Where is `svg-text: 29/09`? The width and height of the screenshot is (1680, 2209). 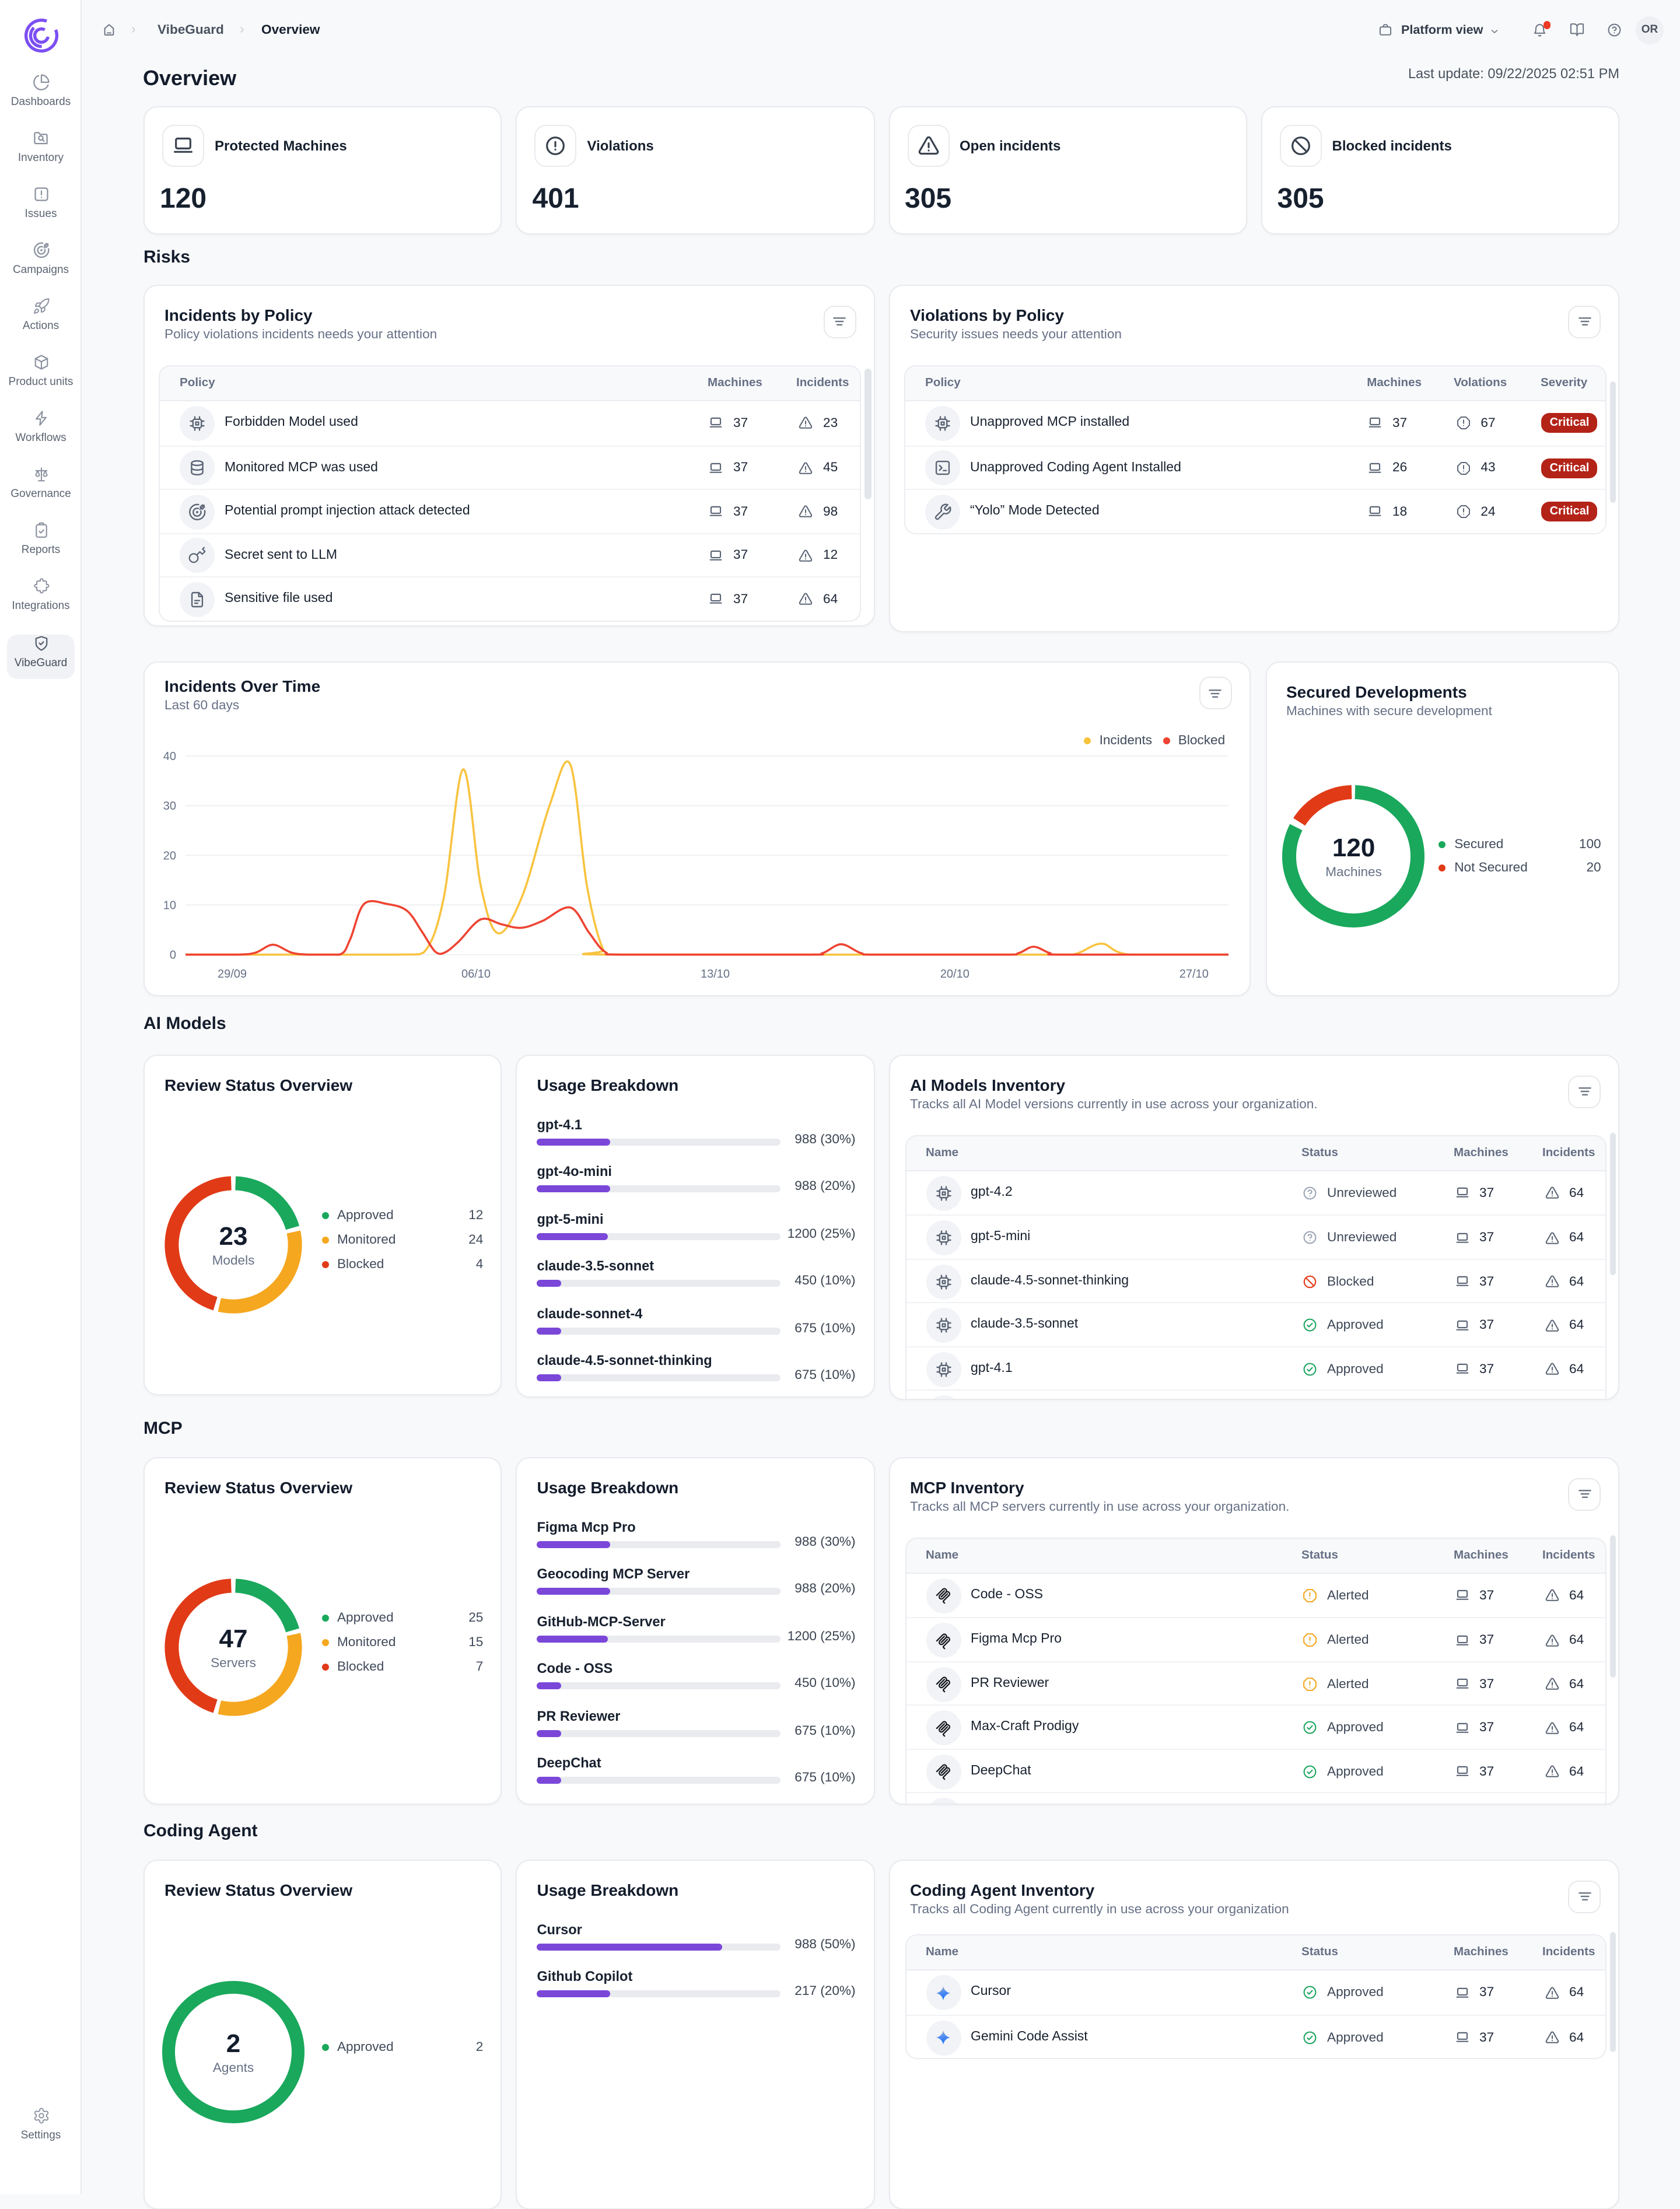 svg-text: 29/09 is located at coordinates (232, 974).